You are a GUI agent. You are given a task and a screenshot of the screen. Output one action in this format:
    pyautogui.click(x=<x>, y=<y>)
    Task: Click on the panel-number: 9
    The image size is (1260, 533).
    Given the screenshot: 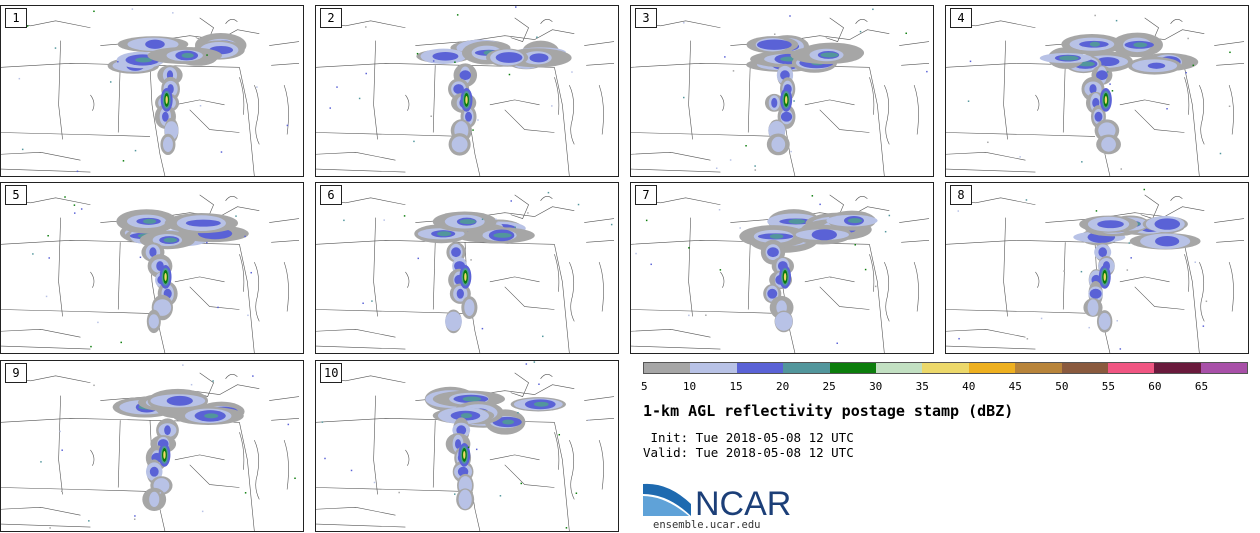 What is the action you would take?
    pyautogui.click(x=16, y=373)
    